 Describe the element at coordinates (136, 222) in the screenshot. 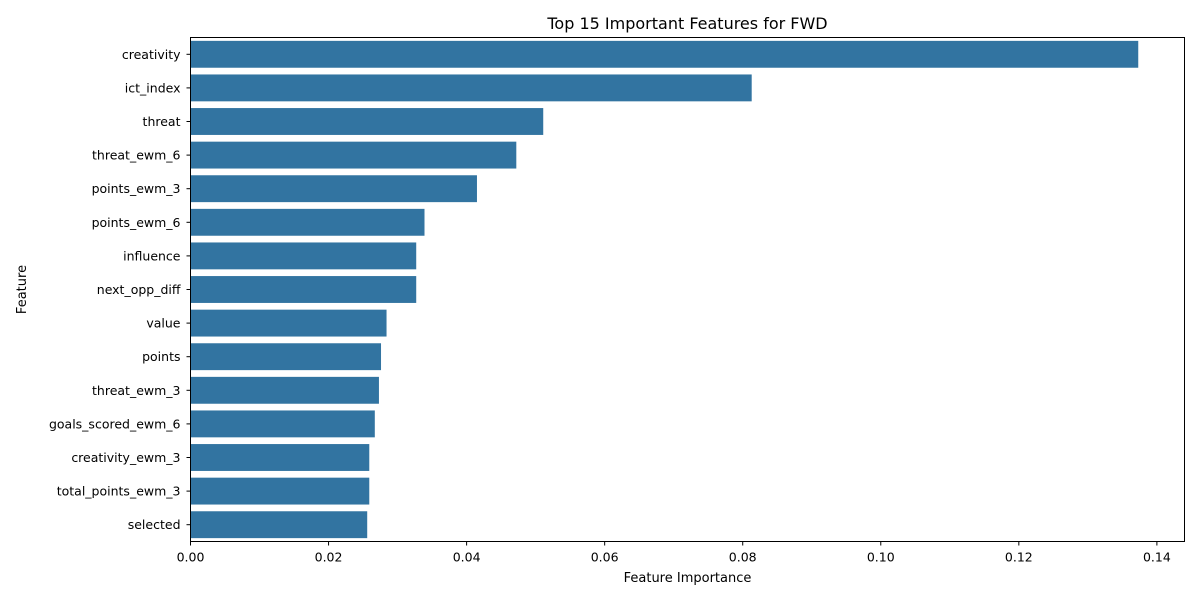

I see `y-tick-label: points_ewm_6` at that location.